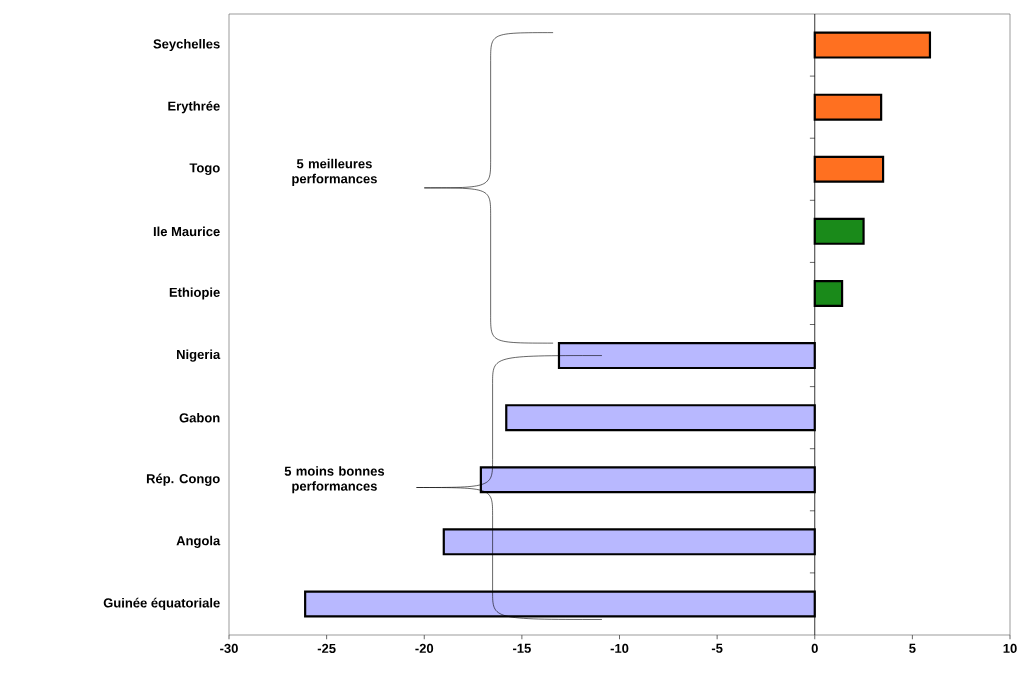 The width and height of the screenshot is (1026, 682). I want to click on annotation: 5 moins bonnes performances, so click(334, 480).